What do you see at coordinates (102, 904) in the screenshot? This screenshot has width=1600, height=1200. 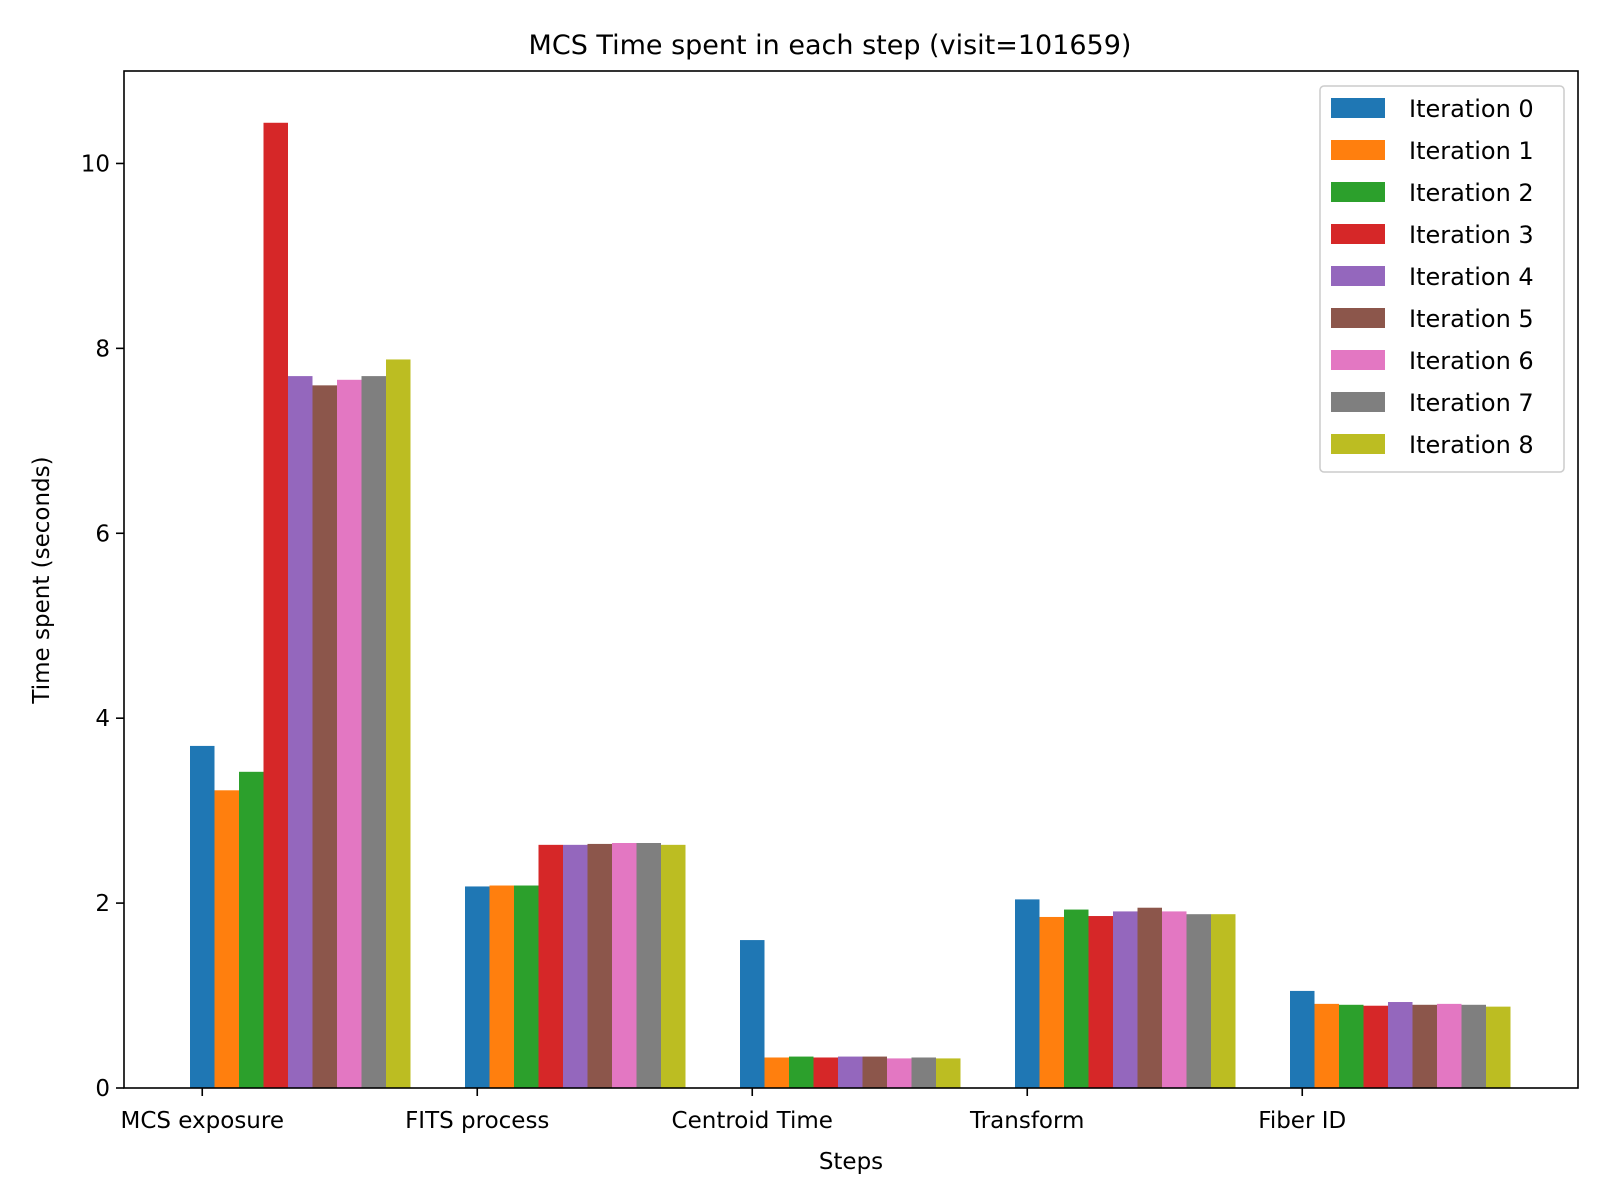 I see `y-tick-label: 2` at bounding box center [102, 904].